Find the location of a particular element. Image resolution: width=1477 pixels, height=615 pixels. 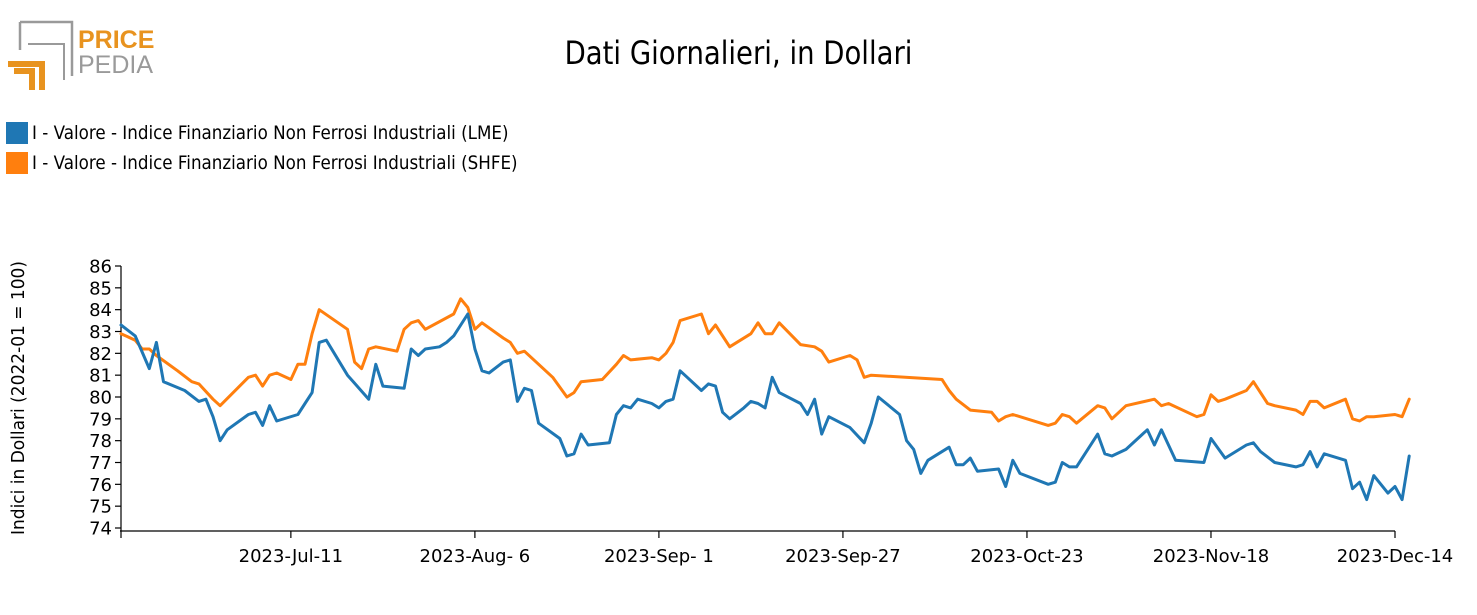

y-tick-label: 74 is located at coordinates (100, 529).